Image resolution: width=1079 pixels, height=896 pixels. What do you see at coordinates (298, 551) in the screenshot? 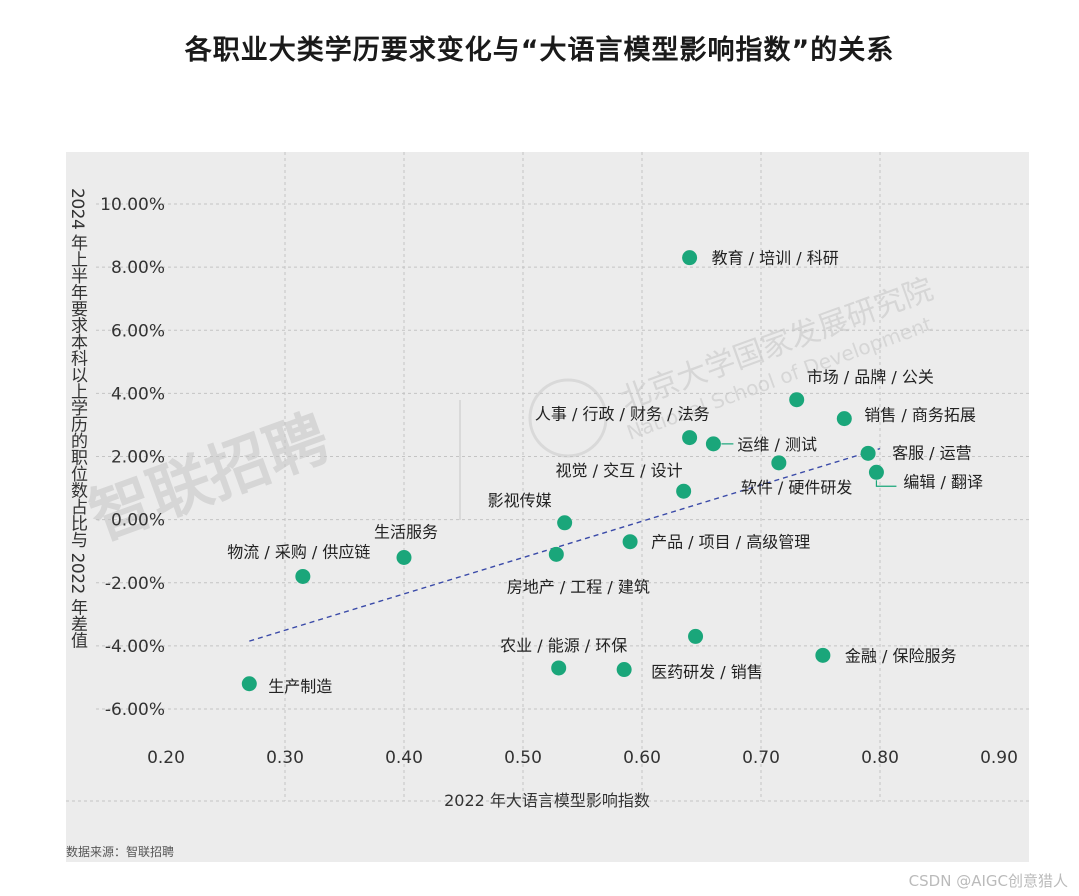
I see `point-label: 物流 / 采购 / 供应链` at bounding box center [298, 551].